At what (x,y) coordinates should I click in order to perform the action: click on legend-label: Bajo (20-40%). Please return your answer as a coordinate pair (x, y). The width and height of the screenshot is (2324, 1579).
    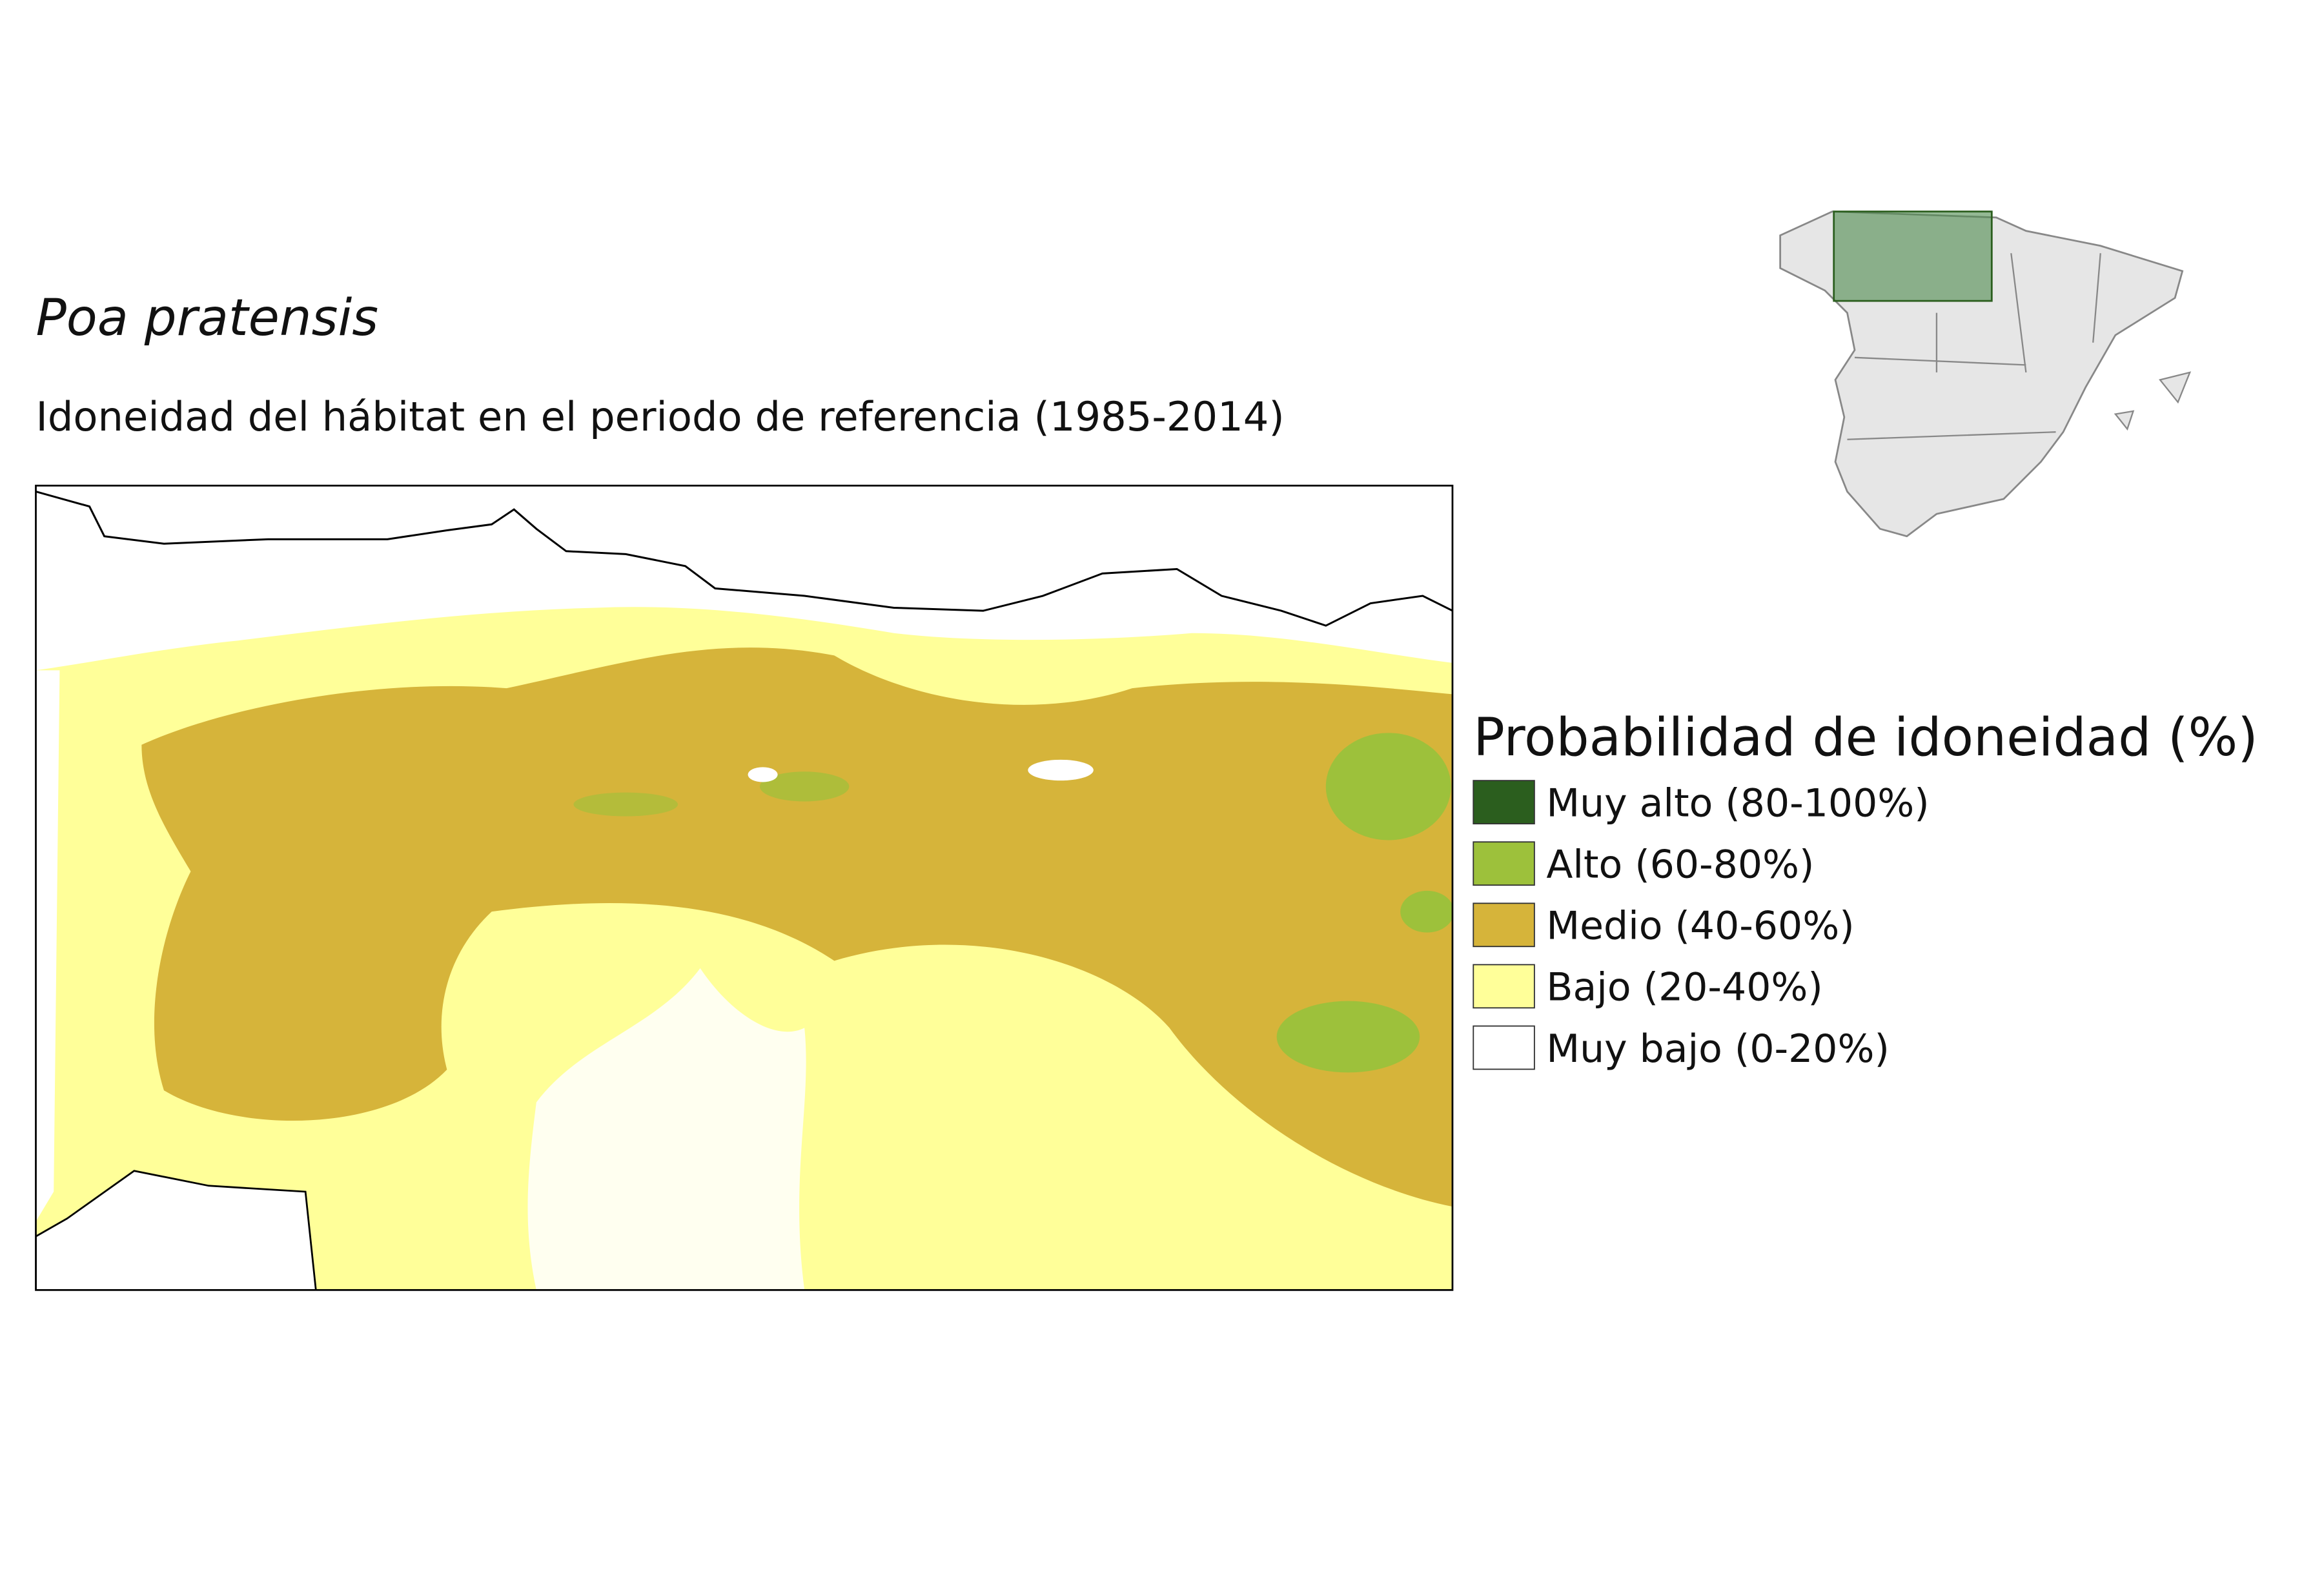
    Looking at the image, I should click on (1684, 988).